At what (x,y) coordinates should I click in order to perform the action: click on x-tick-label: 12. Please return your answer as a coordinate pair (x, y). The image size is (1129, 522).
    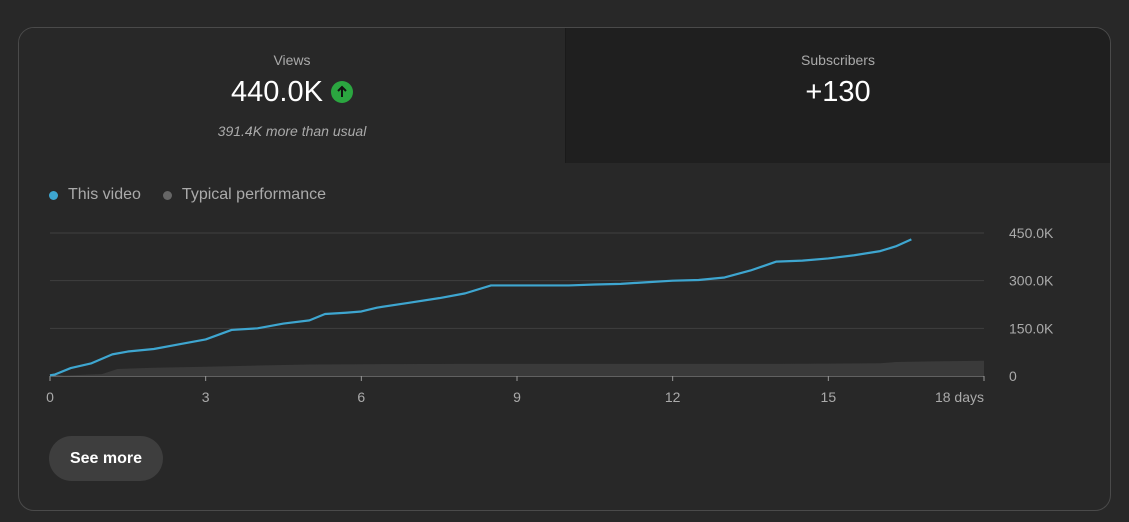
    Looking at the image, I should click on (673, 397).